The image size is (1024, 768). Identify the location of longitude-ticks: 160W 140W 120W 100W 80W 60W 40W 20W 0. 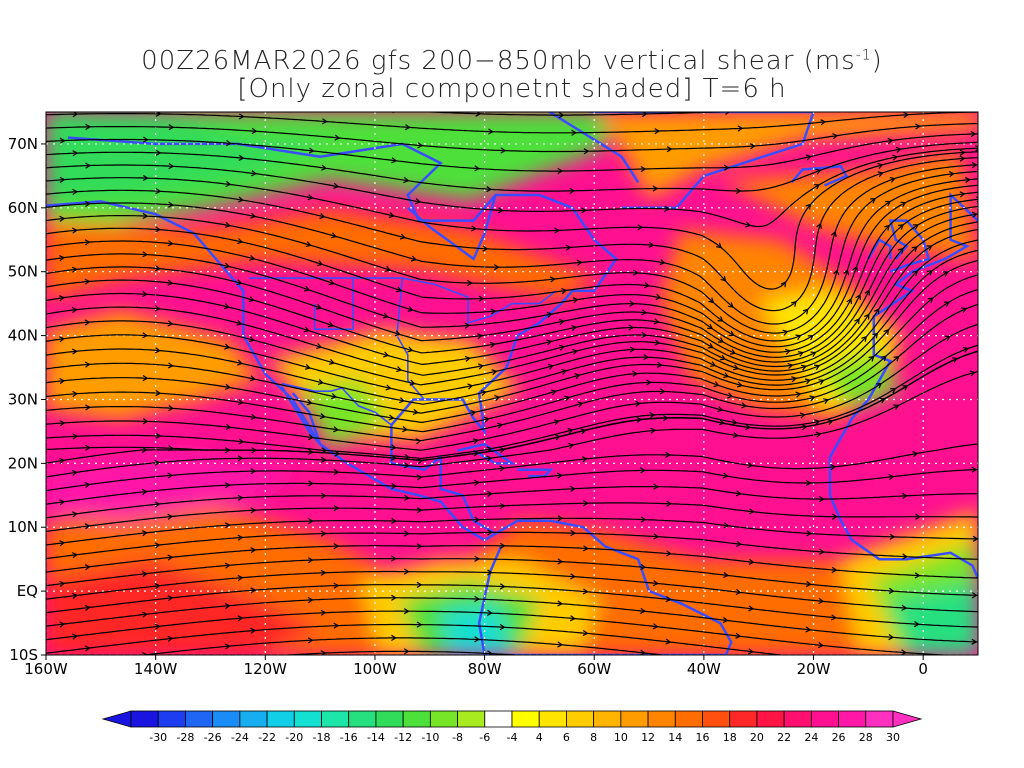
(476, 666).